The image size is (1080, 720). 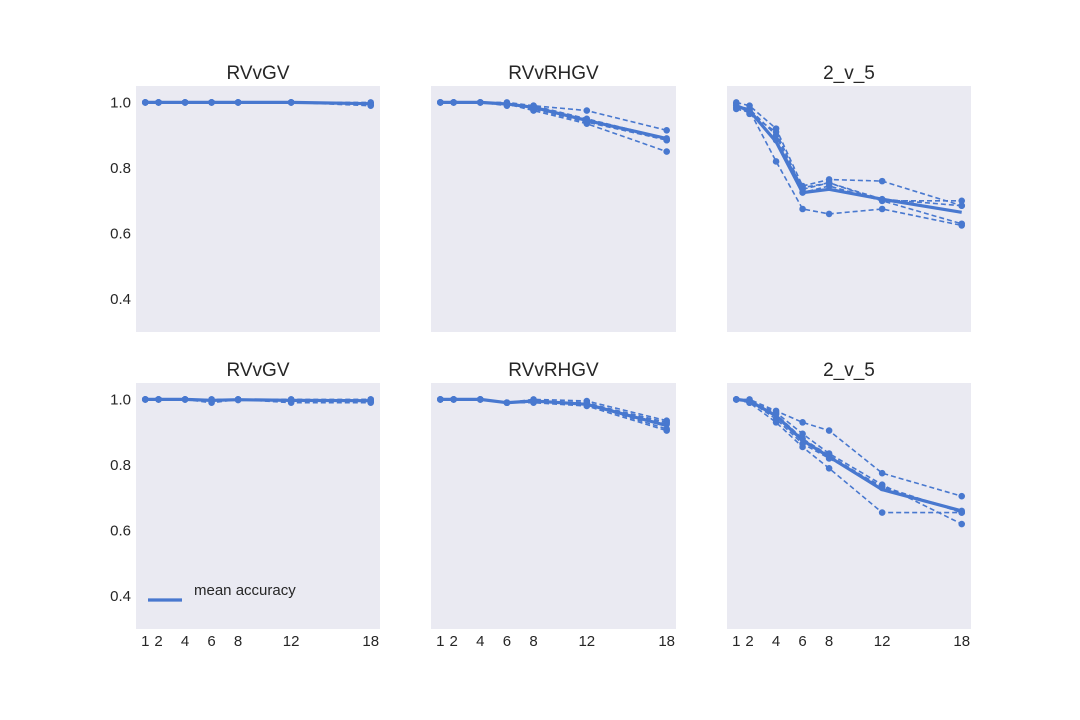 I want to click on subplot-3: 2_v_5, so click(x=849, y=197).